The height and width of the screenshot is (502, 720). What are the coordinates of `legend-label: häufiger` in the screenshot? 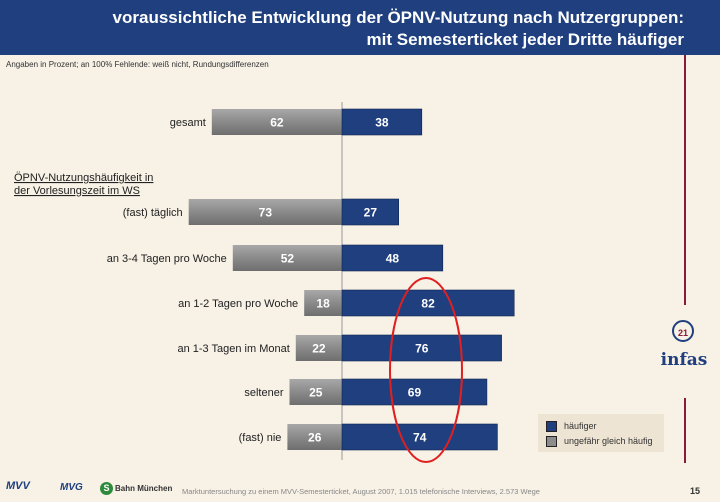 It's located at (580, 426).